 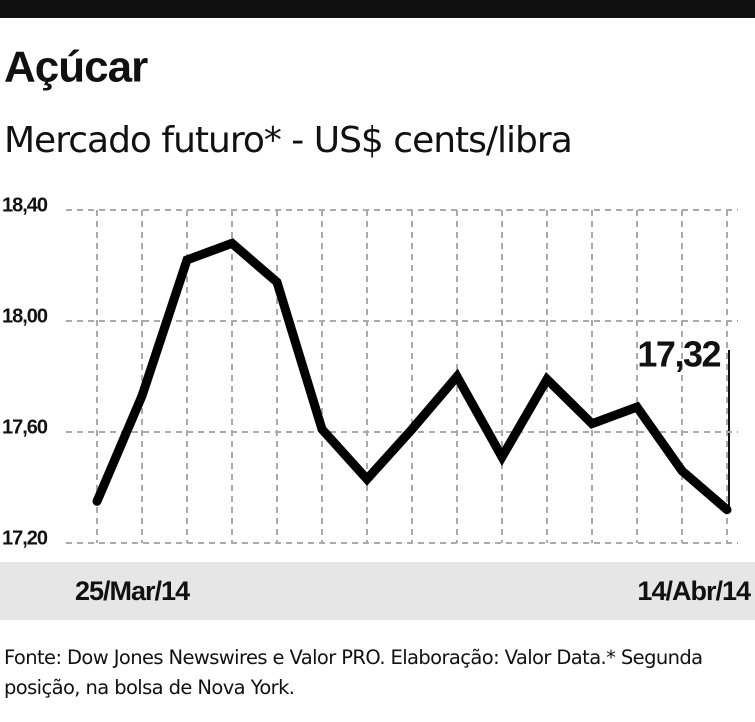 What do you see at coordinates (377, 591) in the screenshot?
I see `x-axis-band` at bounding box center [377, 591].